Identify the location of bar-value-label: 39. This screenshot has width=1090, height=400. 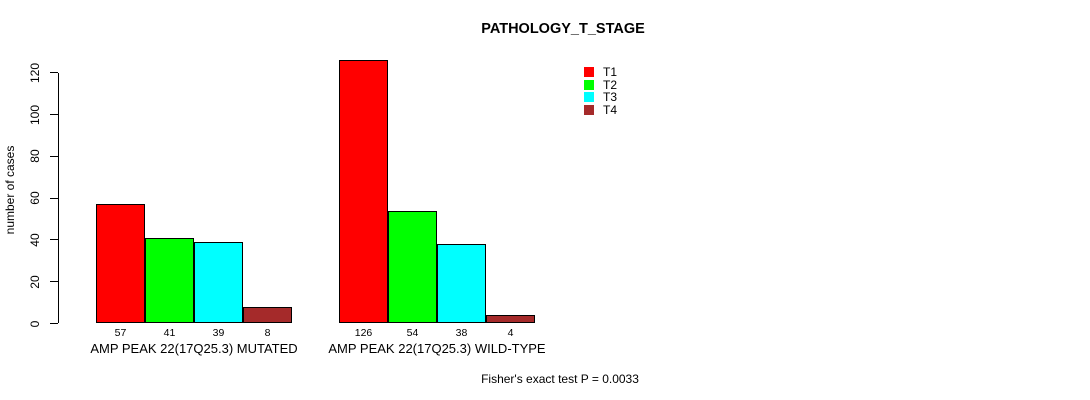
(218, 333).